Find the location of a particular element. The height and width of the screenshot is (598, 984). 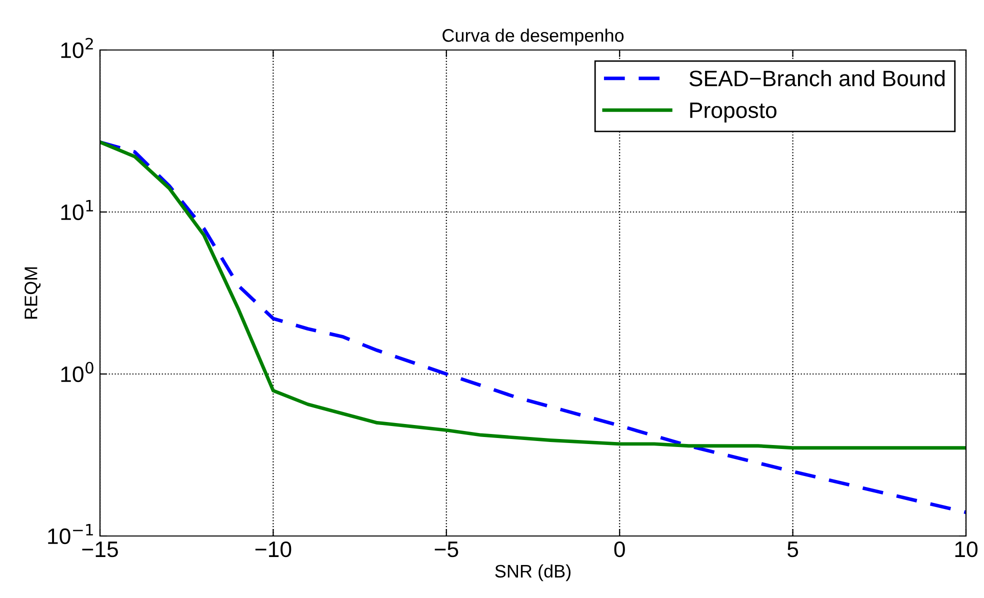

x-tick-label: 5 is located at coordinates (793, 550).